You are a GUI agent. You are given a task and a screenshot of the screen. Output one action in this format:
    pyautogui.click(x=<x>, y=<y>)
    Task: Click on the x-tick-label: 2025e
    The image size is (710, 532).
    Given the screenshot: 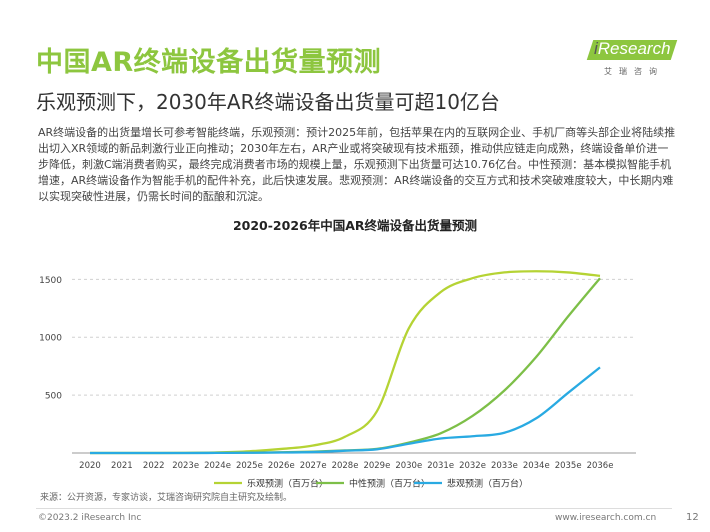 What is the action you would take?
    pyautogui.click(x=249, y=466)
    